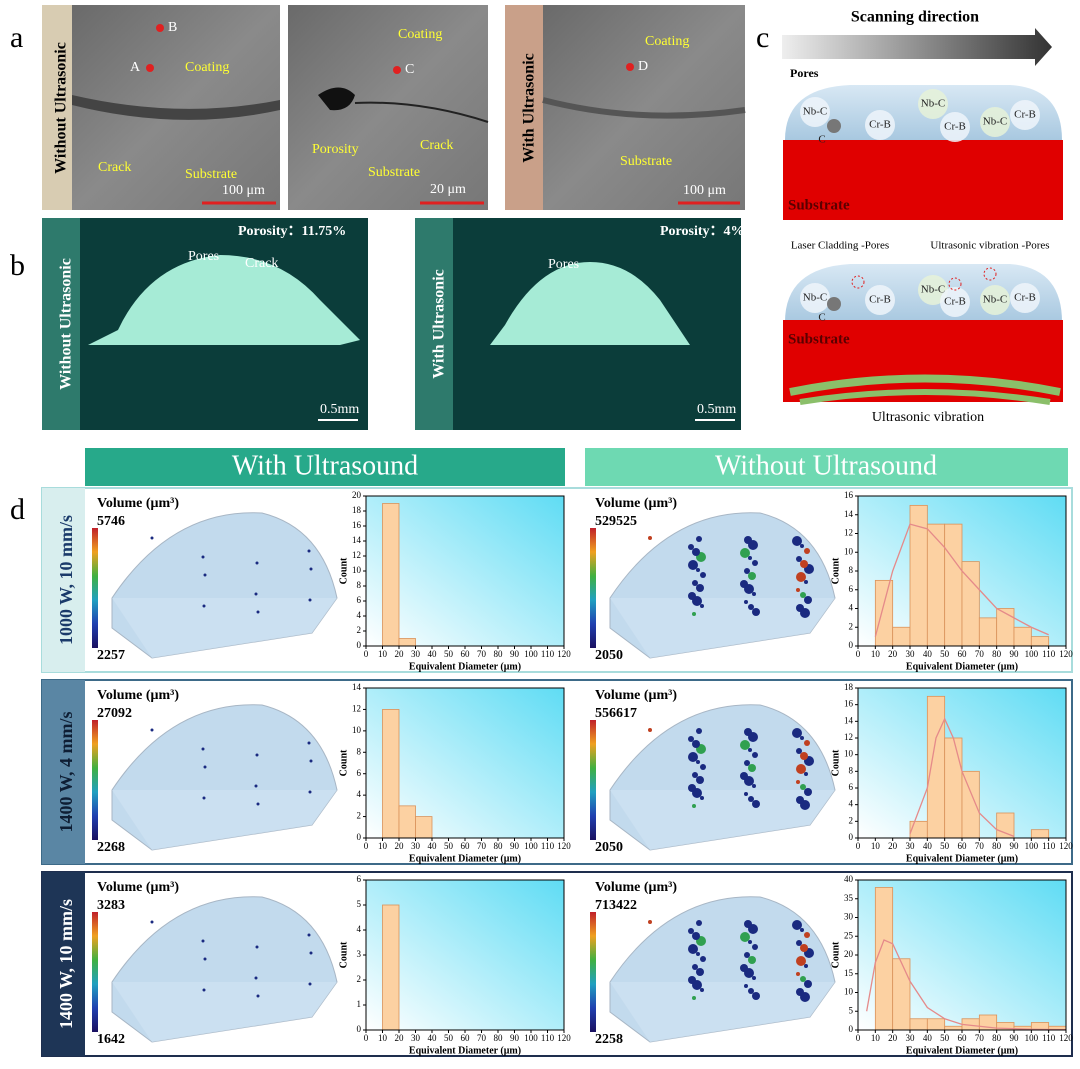 The image size is (1080, 1069). Describe the element at coordinates (466, 654) in the screenshot. I see `x-tick-label: 60` at that location.